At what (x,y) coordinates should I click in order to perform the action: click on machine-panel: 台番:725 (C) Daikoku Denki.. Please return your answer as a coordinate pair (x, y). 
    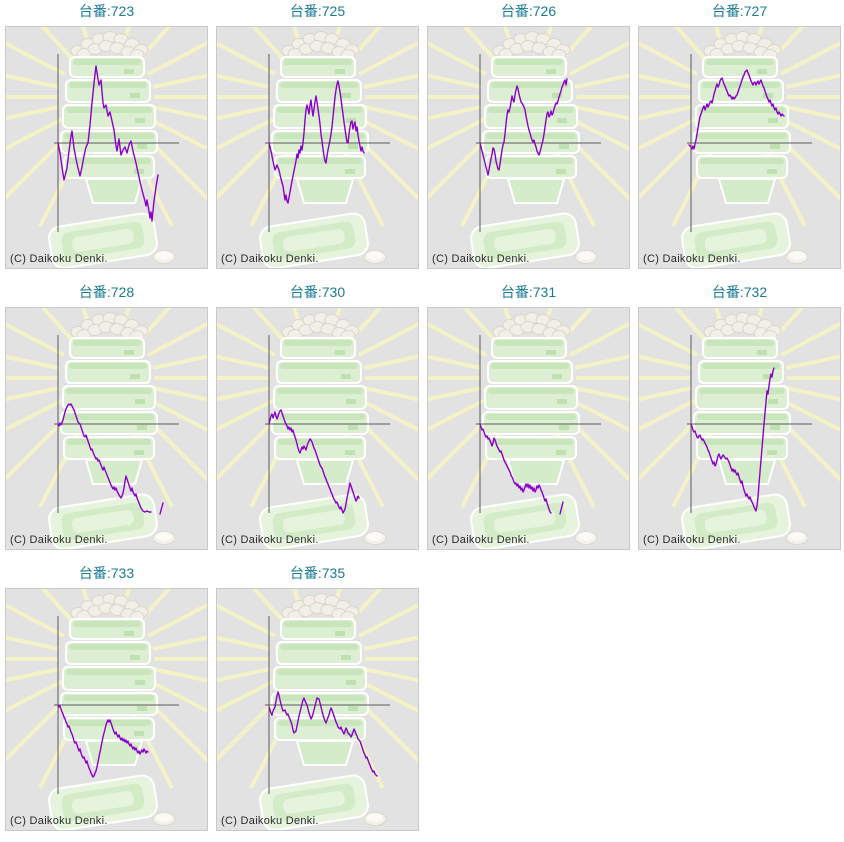
    Looking at the image, I should click on (317, 135).